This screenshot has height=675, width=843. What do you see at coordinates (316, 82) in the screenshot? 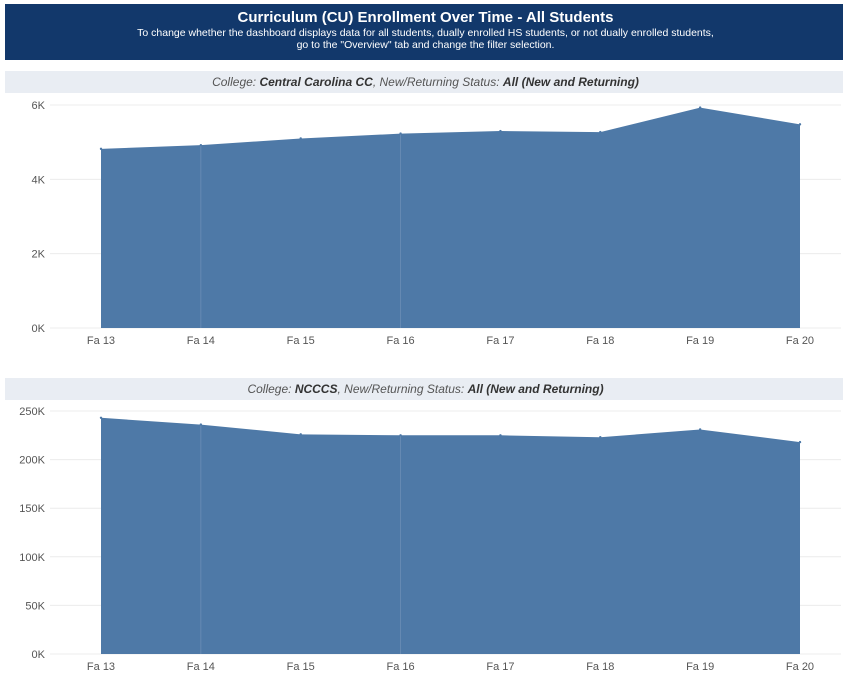
I see `college-value: Central Carolina CC` at bounding box center [316, 82].